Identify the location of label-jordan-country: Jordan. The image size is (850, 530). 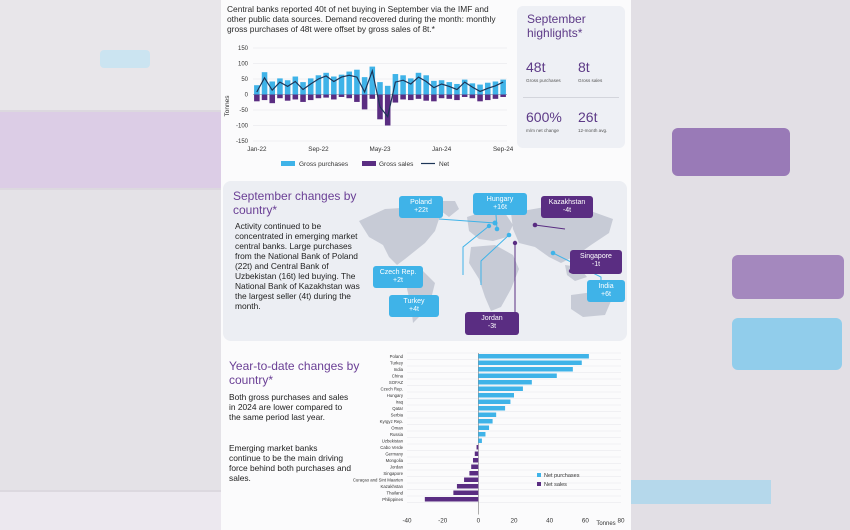
(492, 318).